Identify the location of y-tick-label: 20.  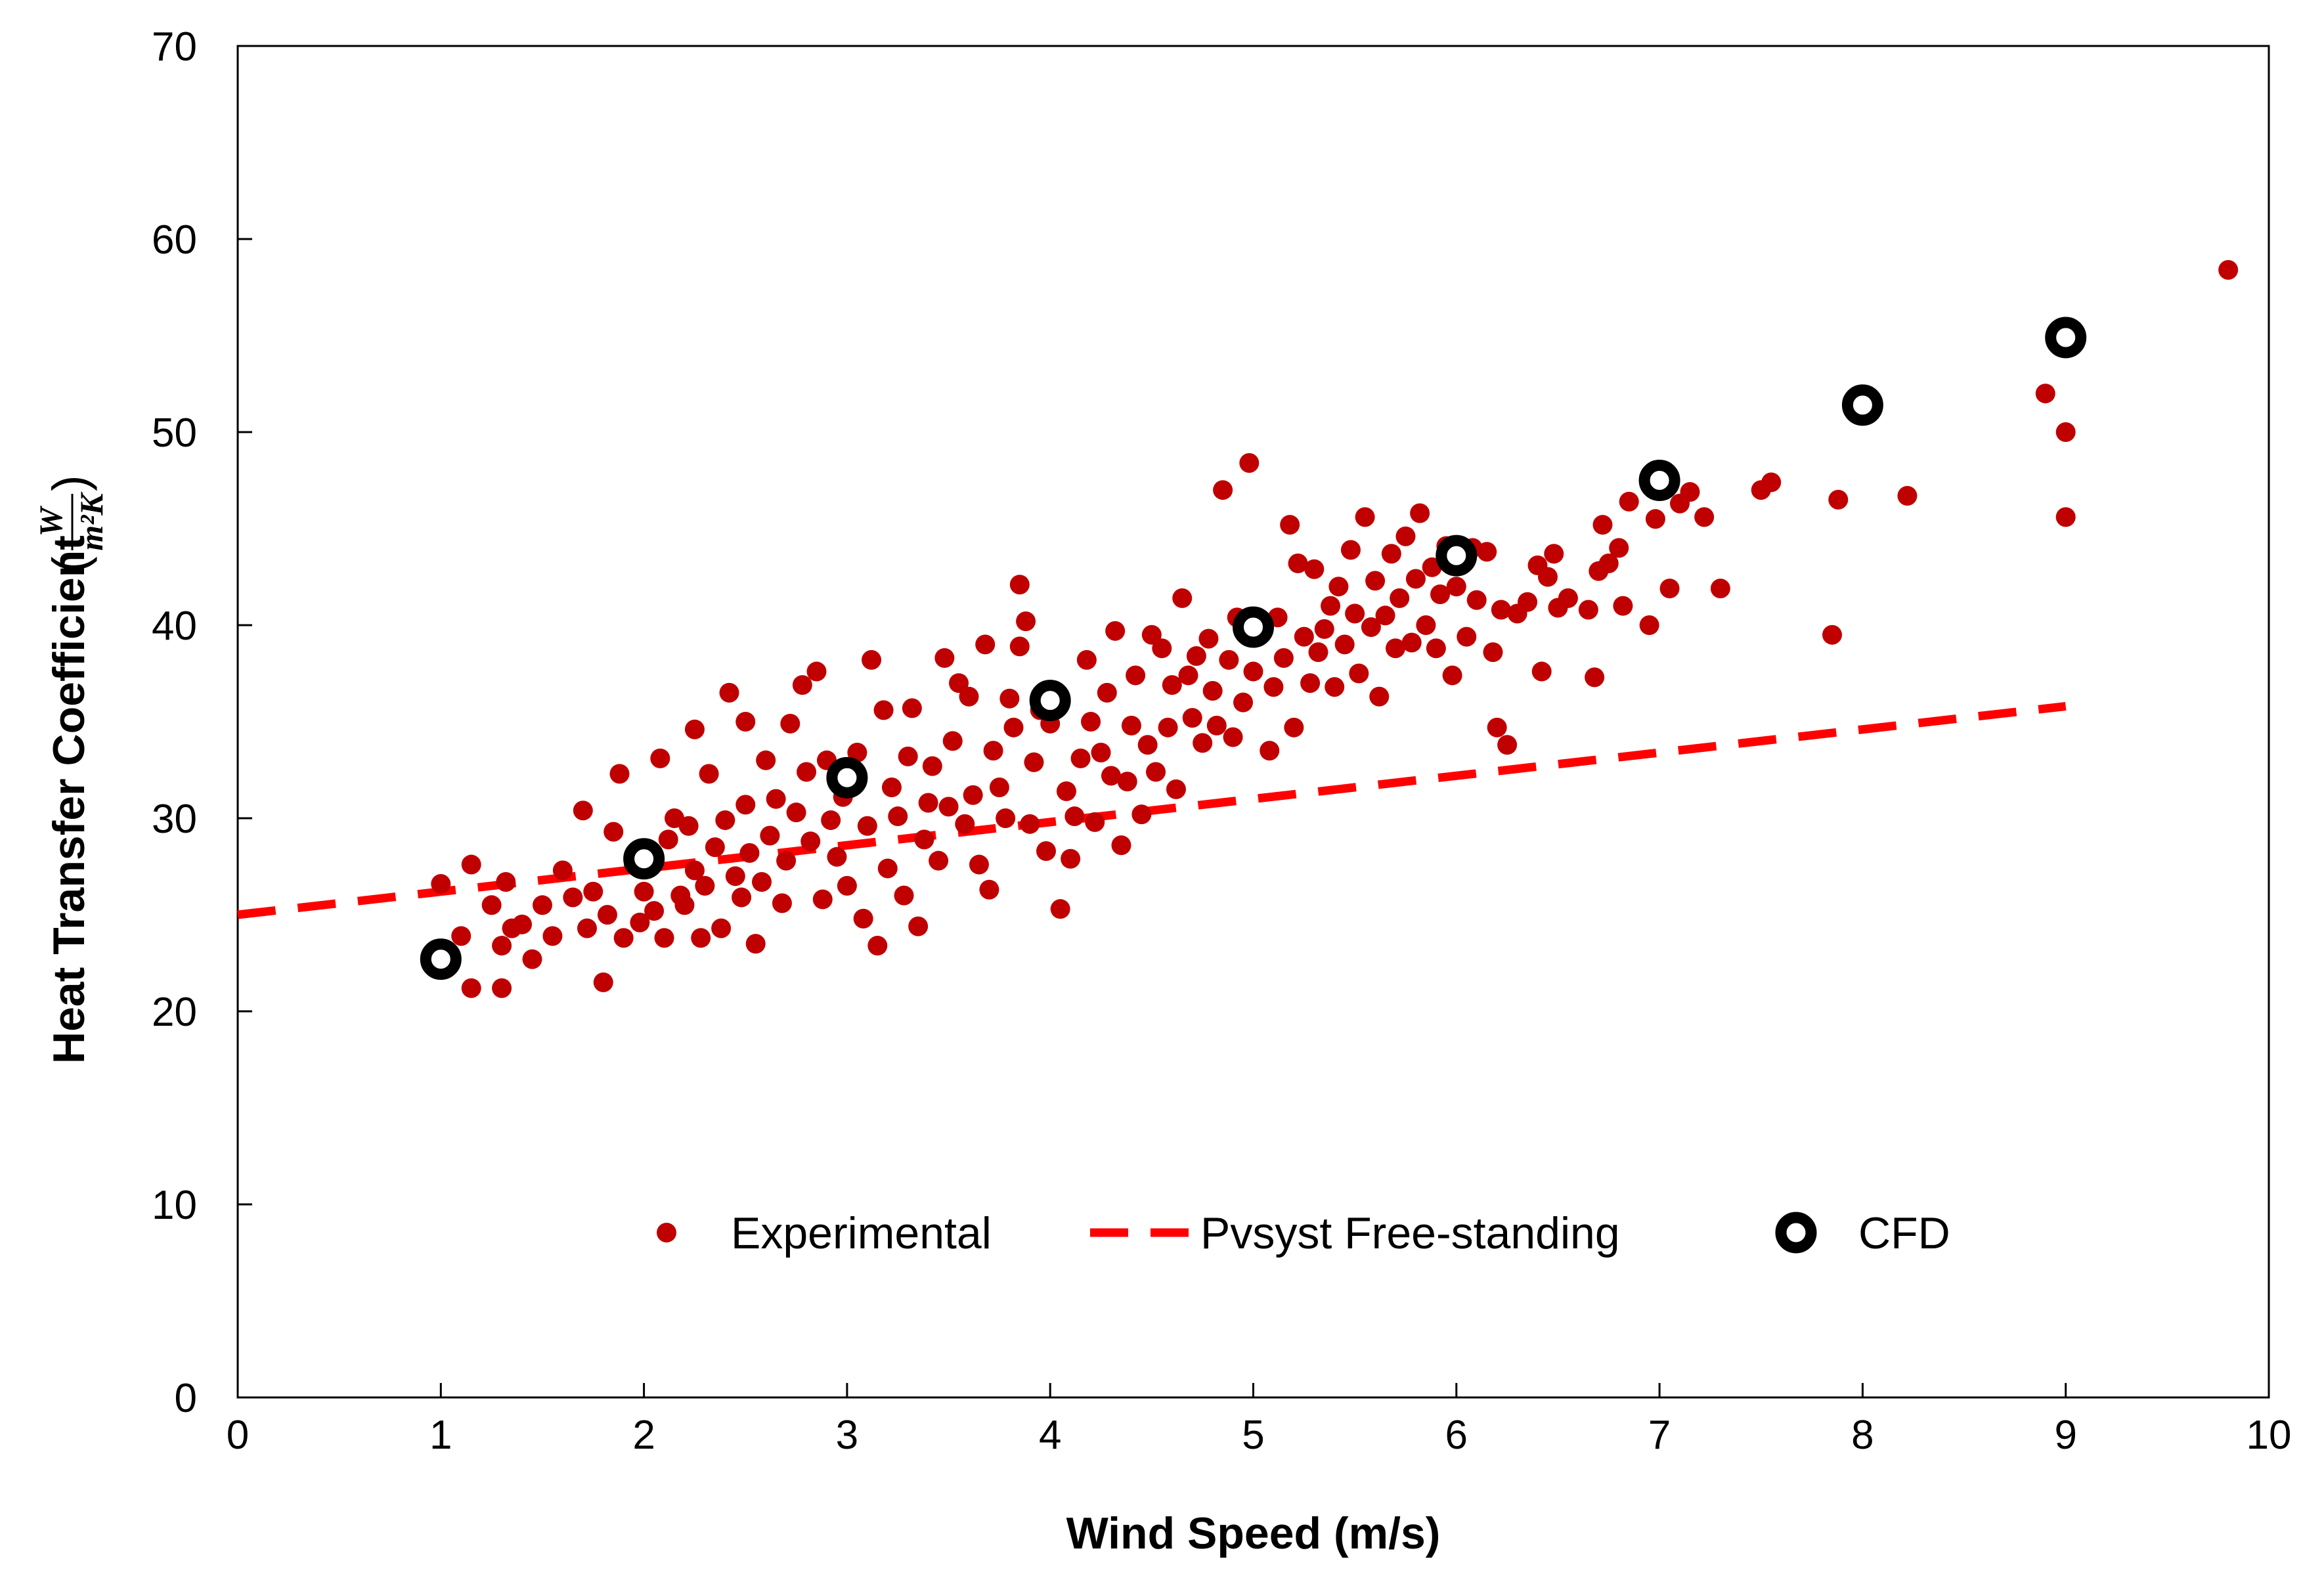
(174, 1012).